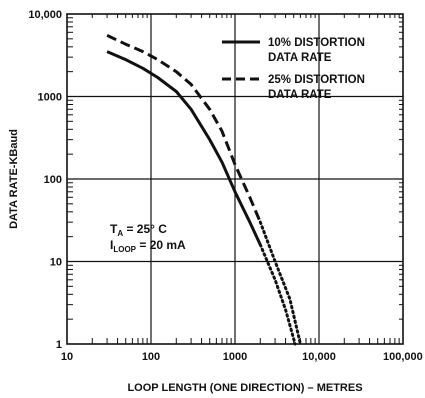 This screenshot has width=425, height=398. I want to click on x-tick-label: 100, so click(151, 357).